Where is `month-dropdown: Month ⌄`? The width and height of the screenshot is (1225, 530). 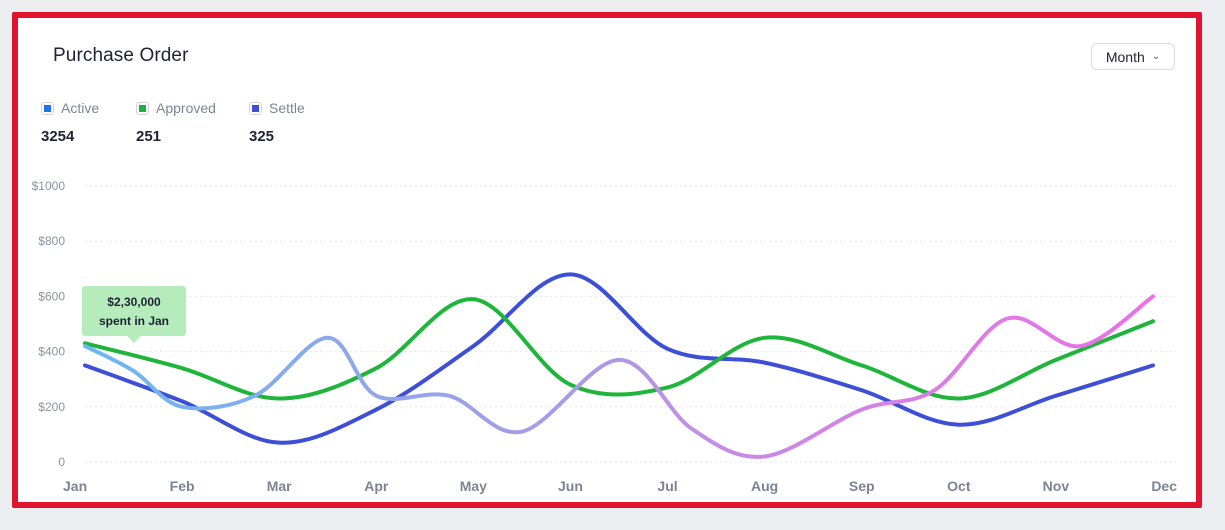
month-dropdown: Month ⌄ is located at coordinates (1133, 56).